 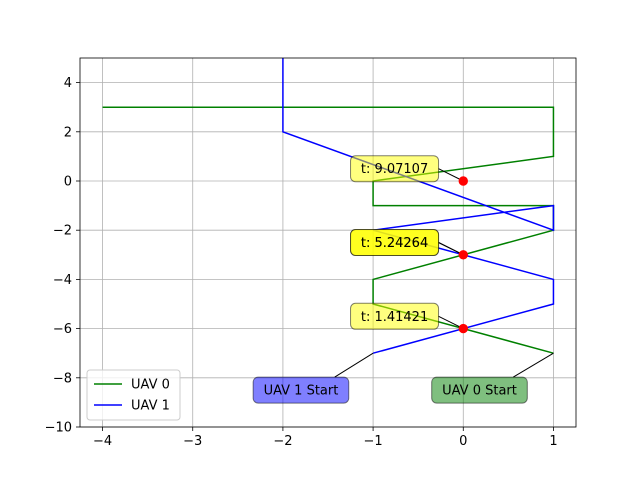 I want to click on y-tick-label: −8, so click(x=62, y=378).